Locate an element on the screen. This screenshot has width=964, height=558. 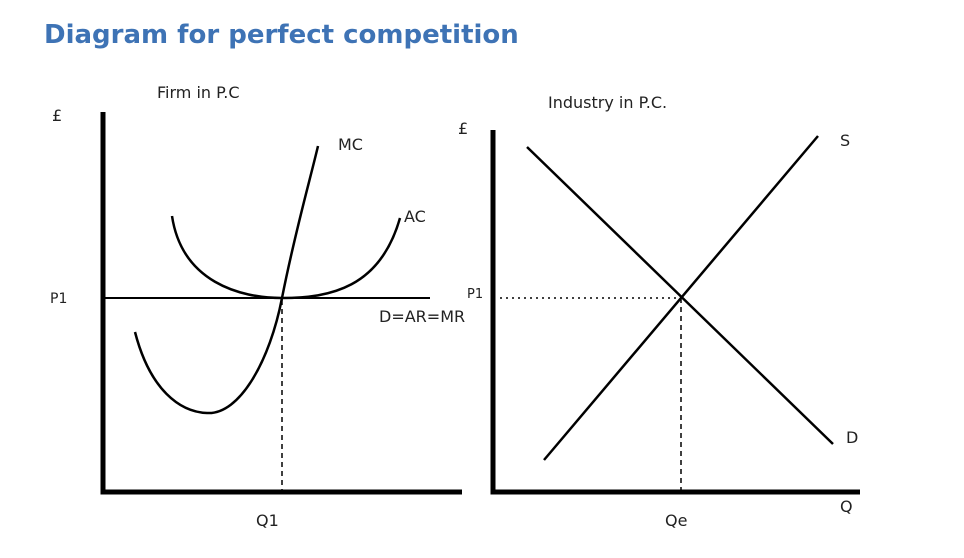
firm-price-label: P1 is located at coordinates (58, 299).